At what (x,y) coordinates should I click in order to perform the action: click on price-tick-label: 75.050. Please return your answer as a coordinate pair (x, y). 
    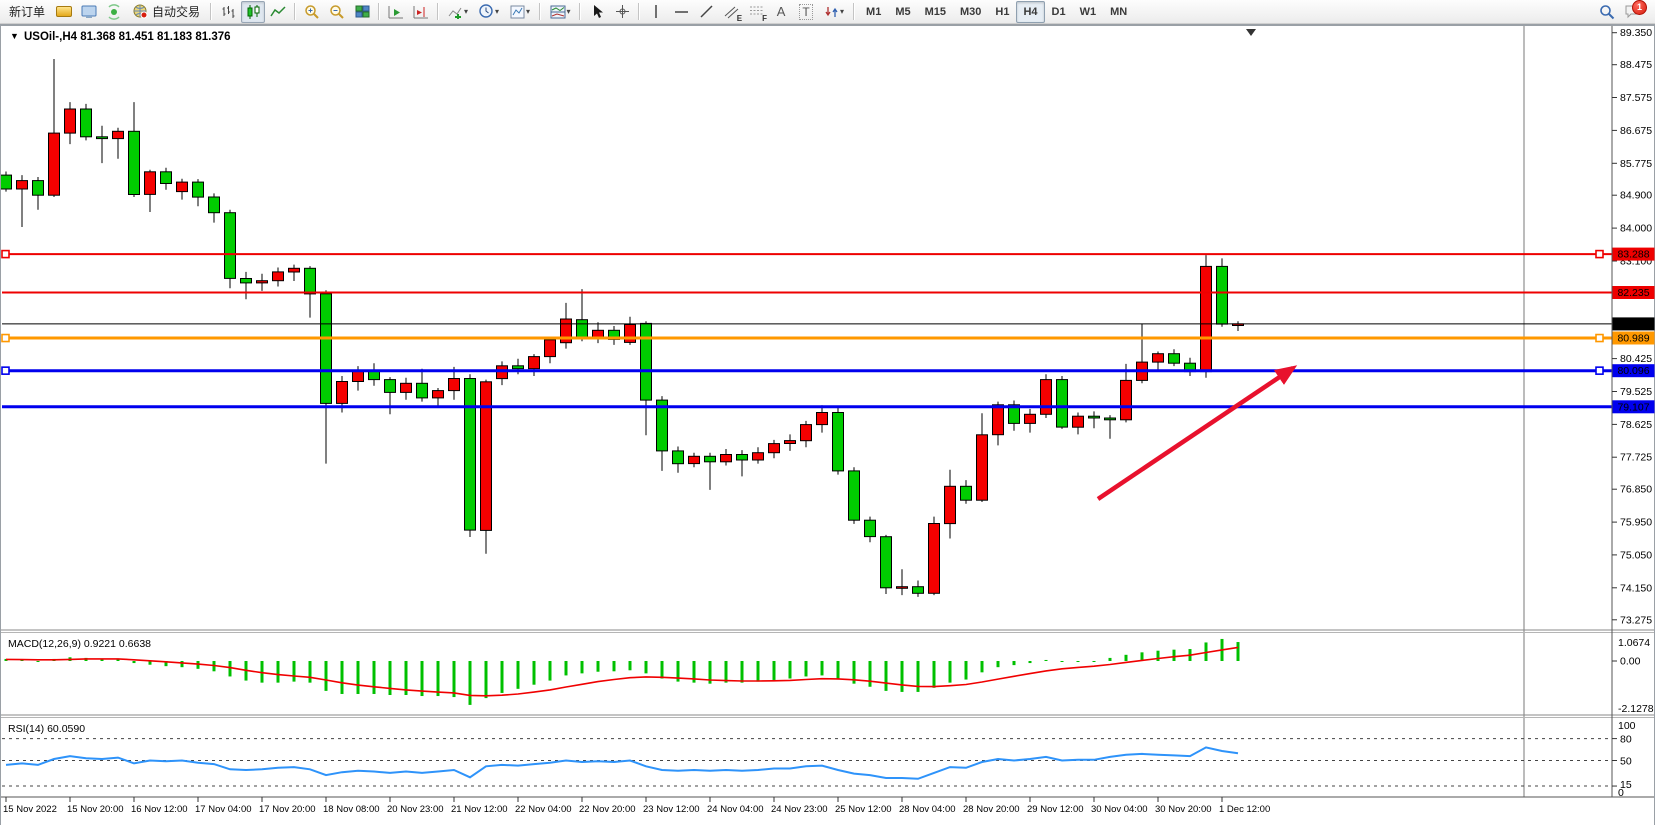
    Looking at the image, I should click on (1636, 555).